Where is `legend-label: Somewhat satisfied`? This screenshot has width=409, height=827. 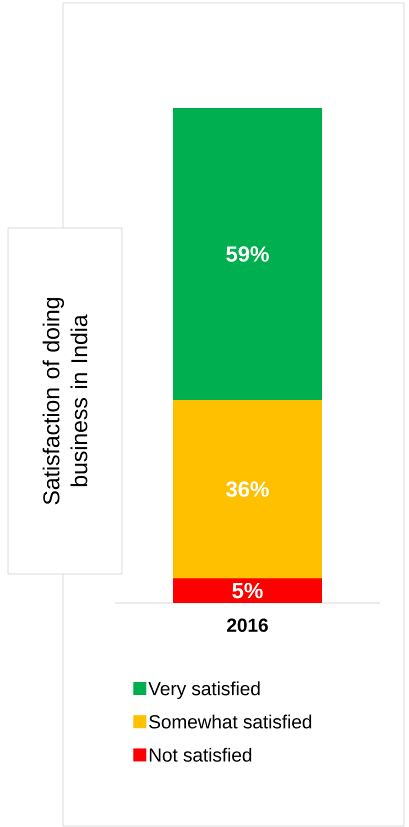
legend-label: Somewhat satisfied is located at coordinates (230, 721).